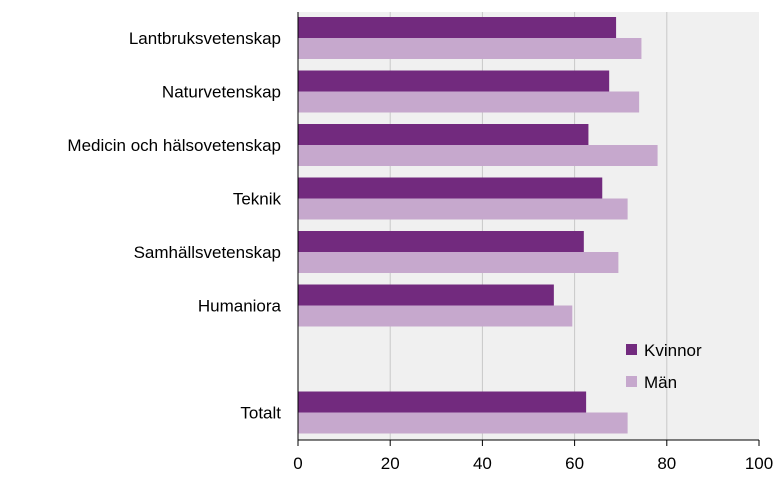 This screenshot has width=781, height=485. Describe the element at coordinates (240, 306) in the screenshot. I see `category-label-humaniora: Humaniora` at that location.